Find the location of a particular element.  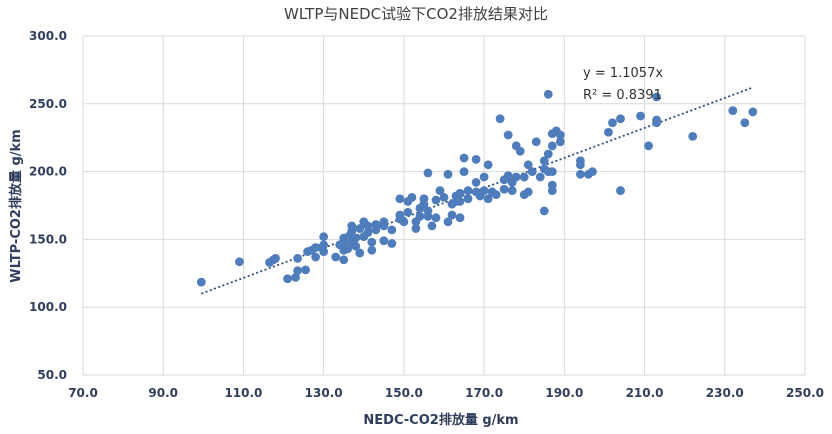

x-tick-label: 250.0 is located at coordinates (805, 393).